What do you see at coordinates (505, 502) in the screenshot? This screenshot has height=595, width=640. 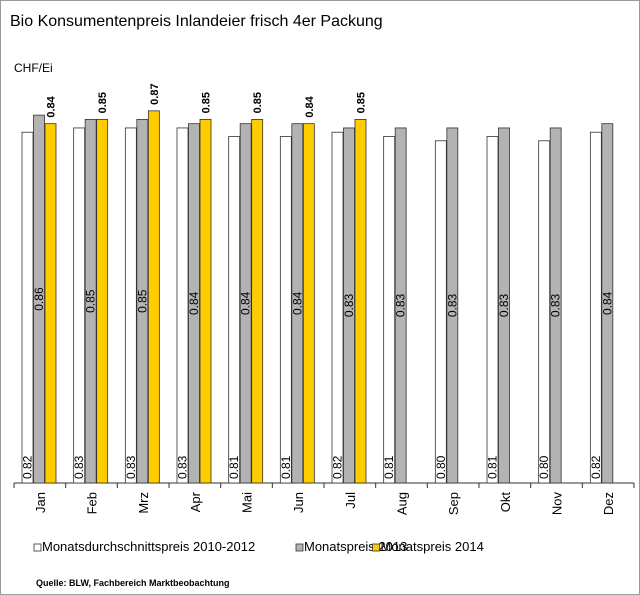 I see `x-tick-label: Okt` at bounding box center [505, 502].